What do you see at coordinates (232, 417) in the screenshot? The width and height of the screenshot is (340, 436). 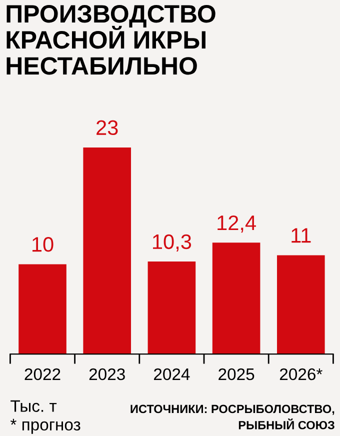 I see `text: ИСТОЧНИКИ: РОСРЫБОЛОВСТВО, РЫБНЫЙ СОЮЗ` at bounding box center [232, 417].